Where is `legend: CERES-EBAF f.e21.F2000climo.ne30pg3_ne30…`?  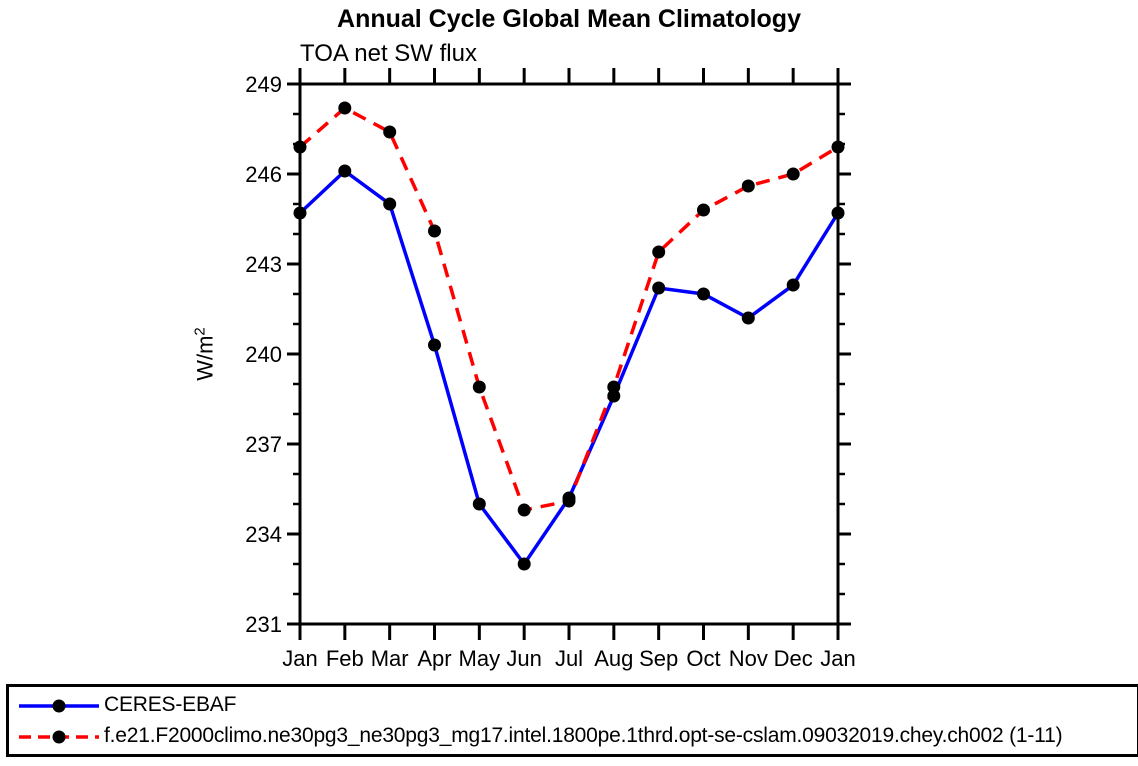
legend: CERES-EBAF f.e21.F2000climo.ne30pg3_ne30… is located at coordinates (572, 720).